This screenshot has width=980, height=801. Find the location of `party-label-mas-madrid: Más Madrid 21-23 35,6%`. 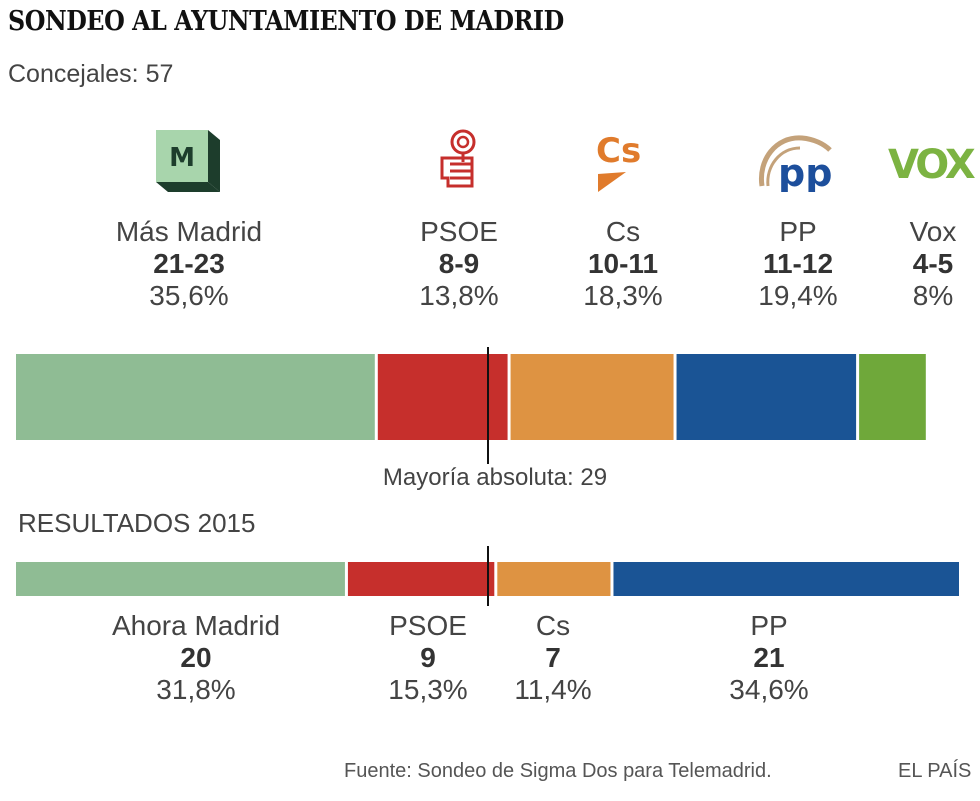

party-label-mas-madrid: Más Madrid 21-23 35,6% is located at coordinates (189, 264).